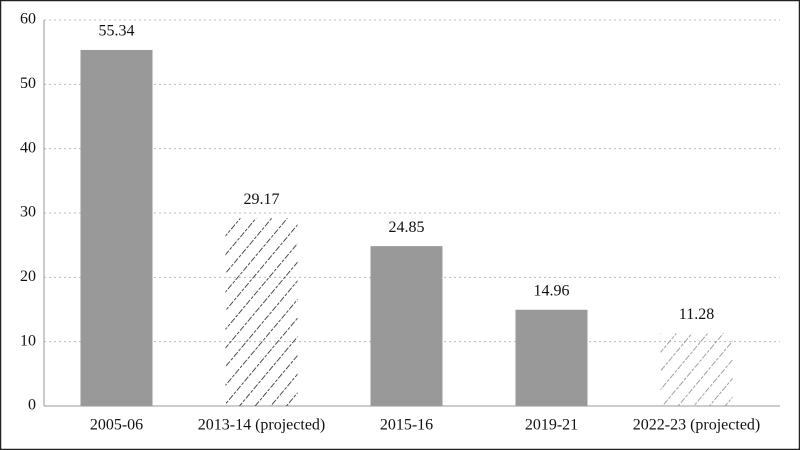 This screenshot has width=800, height=450. What do you see at coordinates (696, 314) in the screenshot?
I see `data-label: 11.28` at bounding box center [696, 314].